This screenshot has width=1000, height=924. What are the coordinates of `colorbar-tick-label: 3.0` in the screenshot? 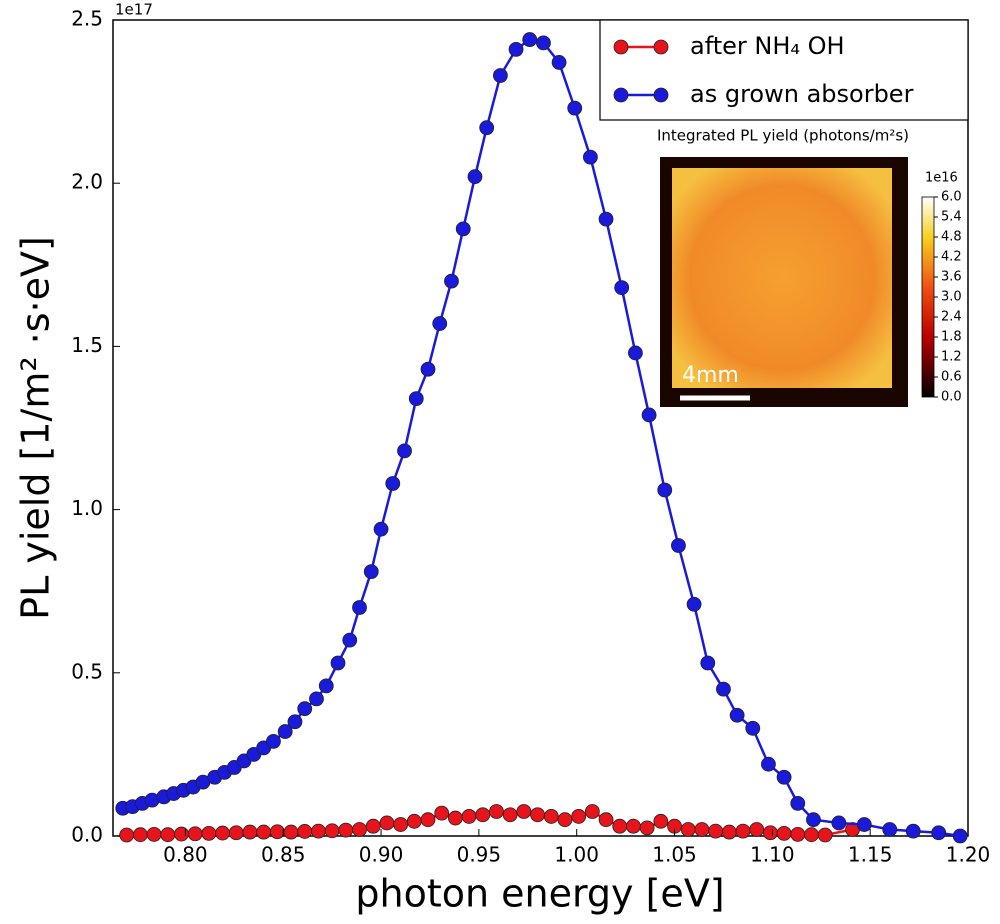 It's located at (951, 297).